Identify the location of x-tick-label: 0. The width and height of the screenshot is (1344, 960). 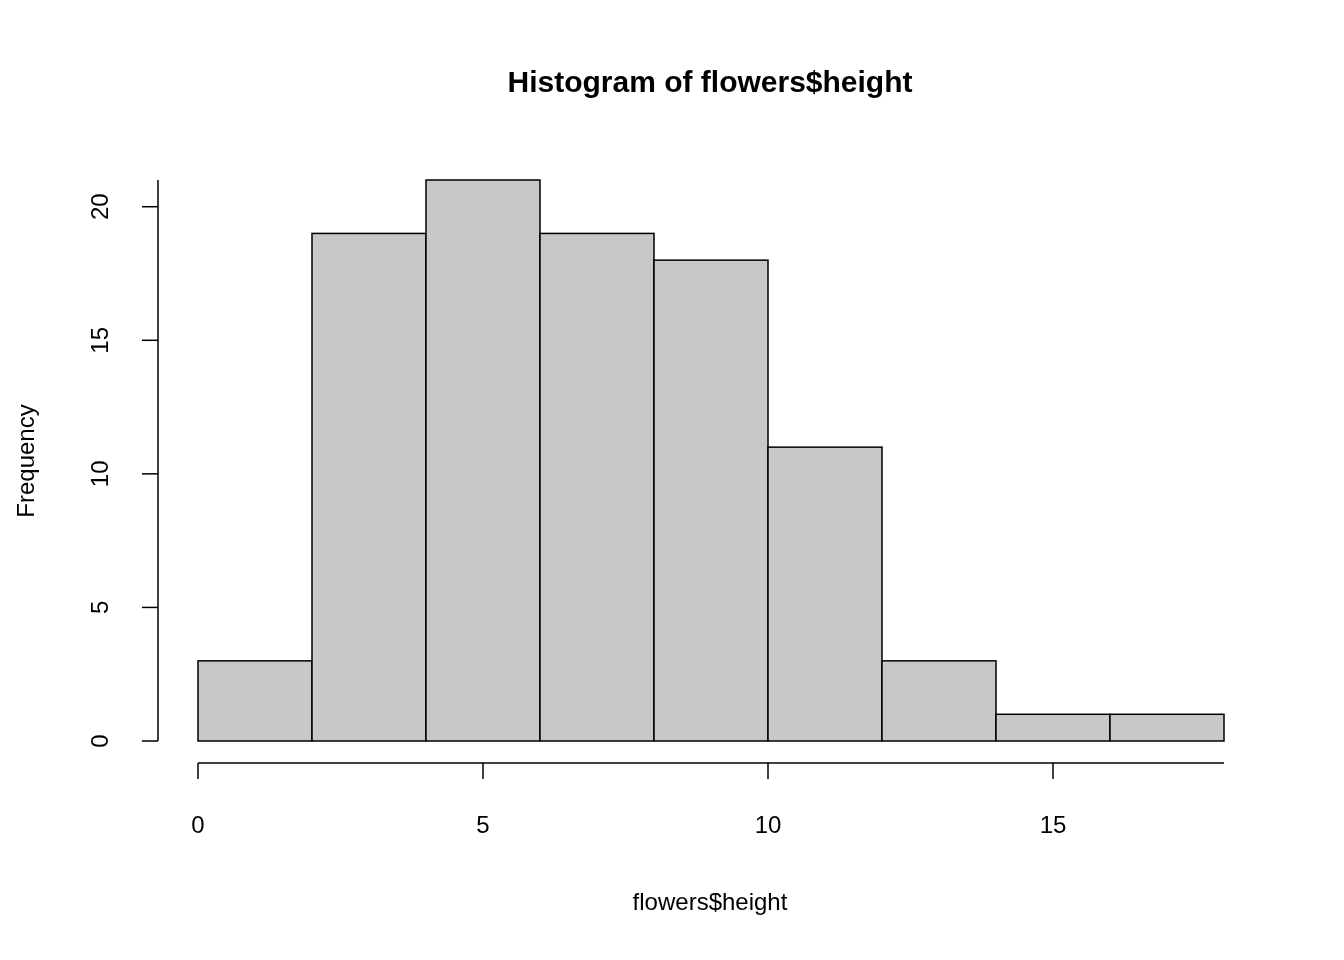
(198, 824).